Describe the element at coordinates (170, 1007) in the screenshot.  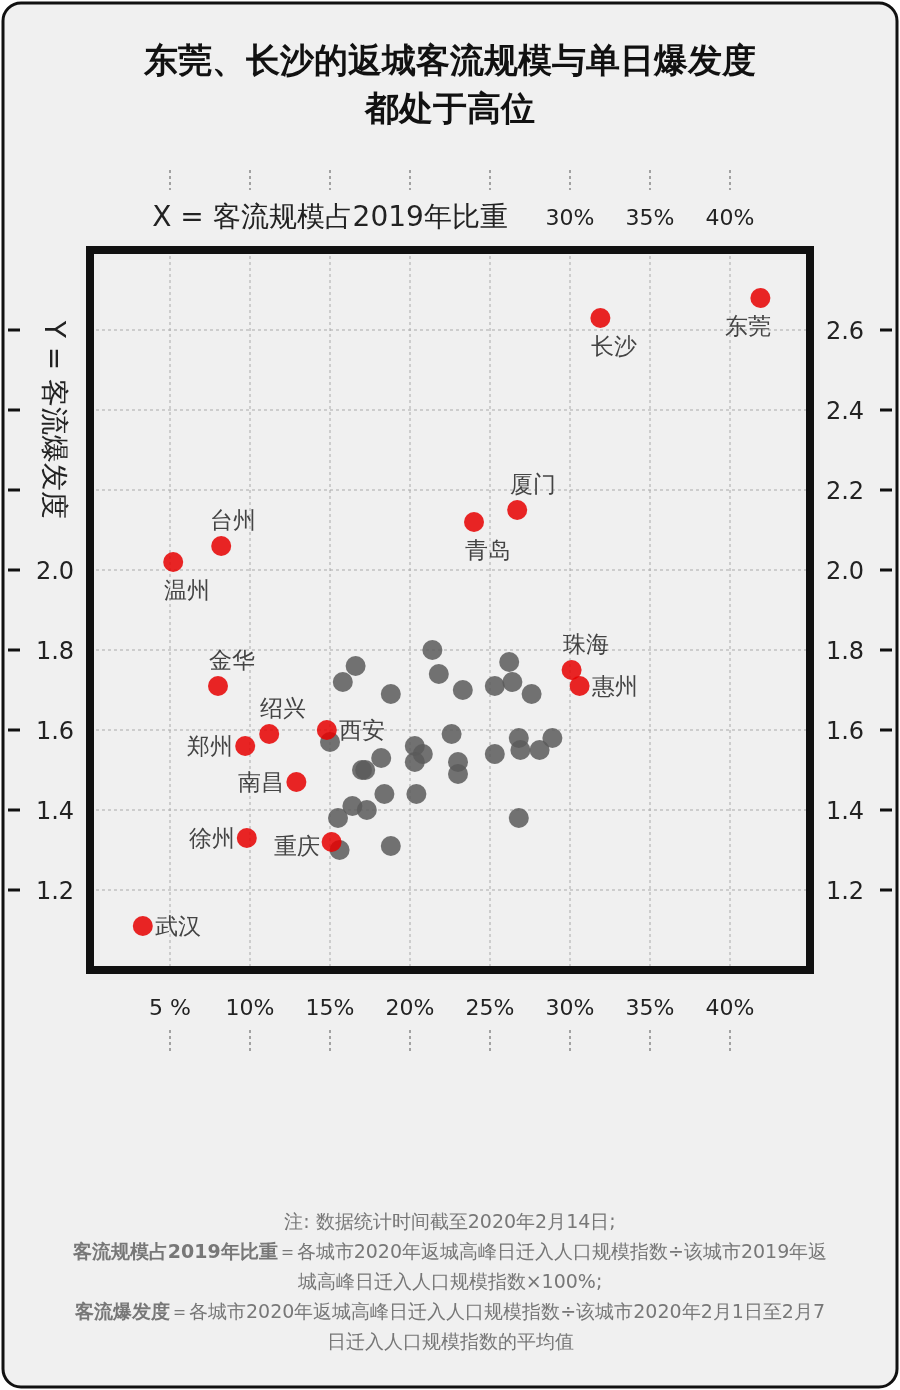
I see `x-tick-label: 5 %` at that location.